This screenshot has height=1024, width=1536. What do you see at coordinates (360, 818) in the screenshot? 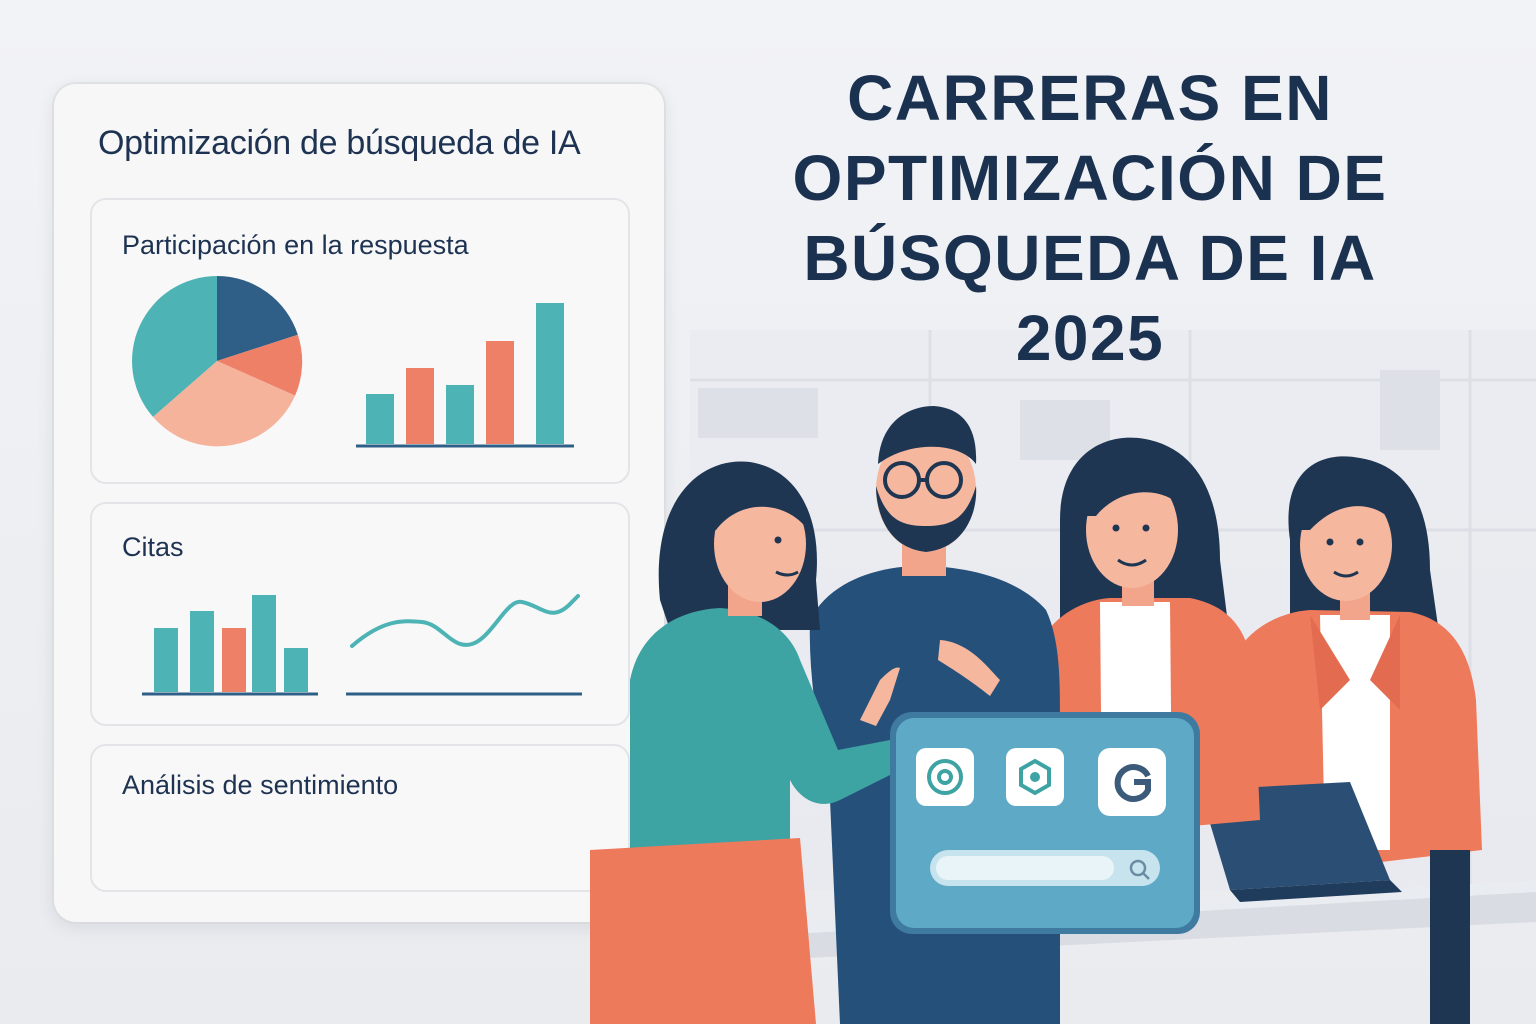
I see `card-sentiment: Análisis de sentimiento` at bounding box center [360, 818].